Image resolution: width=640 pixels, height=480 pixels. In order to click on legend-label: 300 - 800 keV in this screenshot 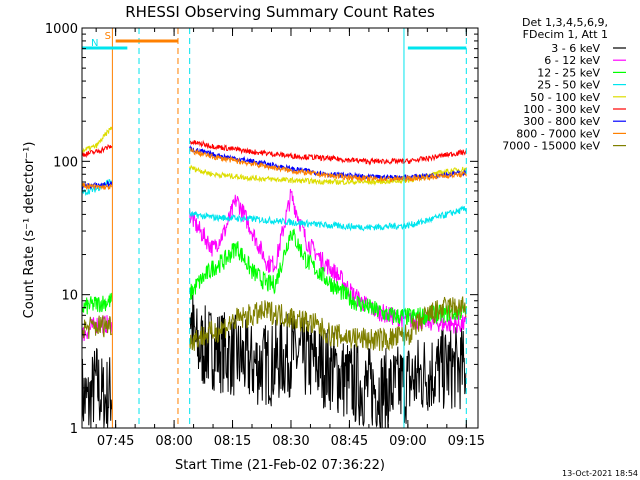, I will do `click(561, 121)`.